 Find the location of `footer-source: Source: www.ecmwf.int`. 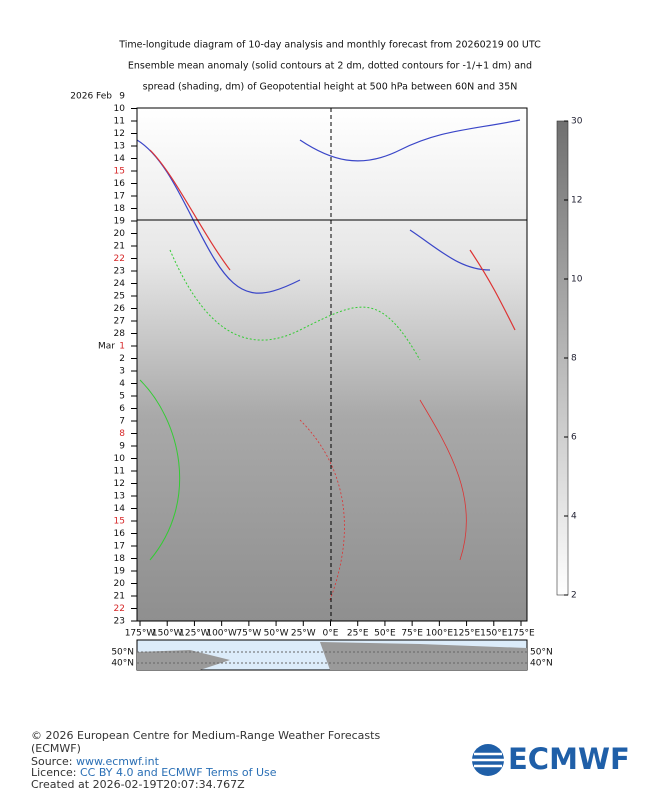

footer-source: Source: www.ecmwf.int is located at coordinates (95, 761).